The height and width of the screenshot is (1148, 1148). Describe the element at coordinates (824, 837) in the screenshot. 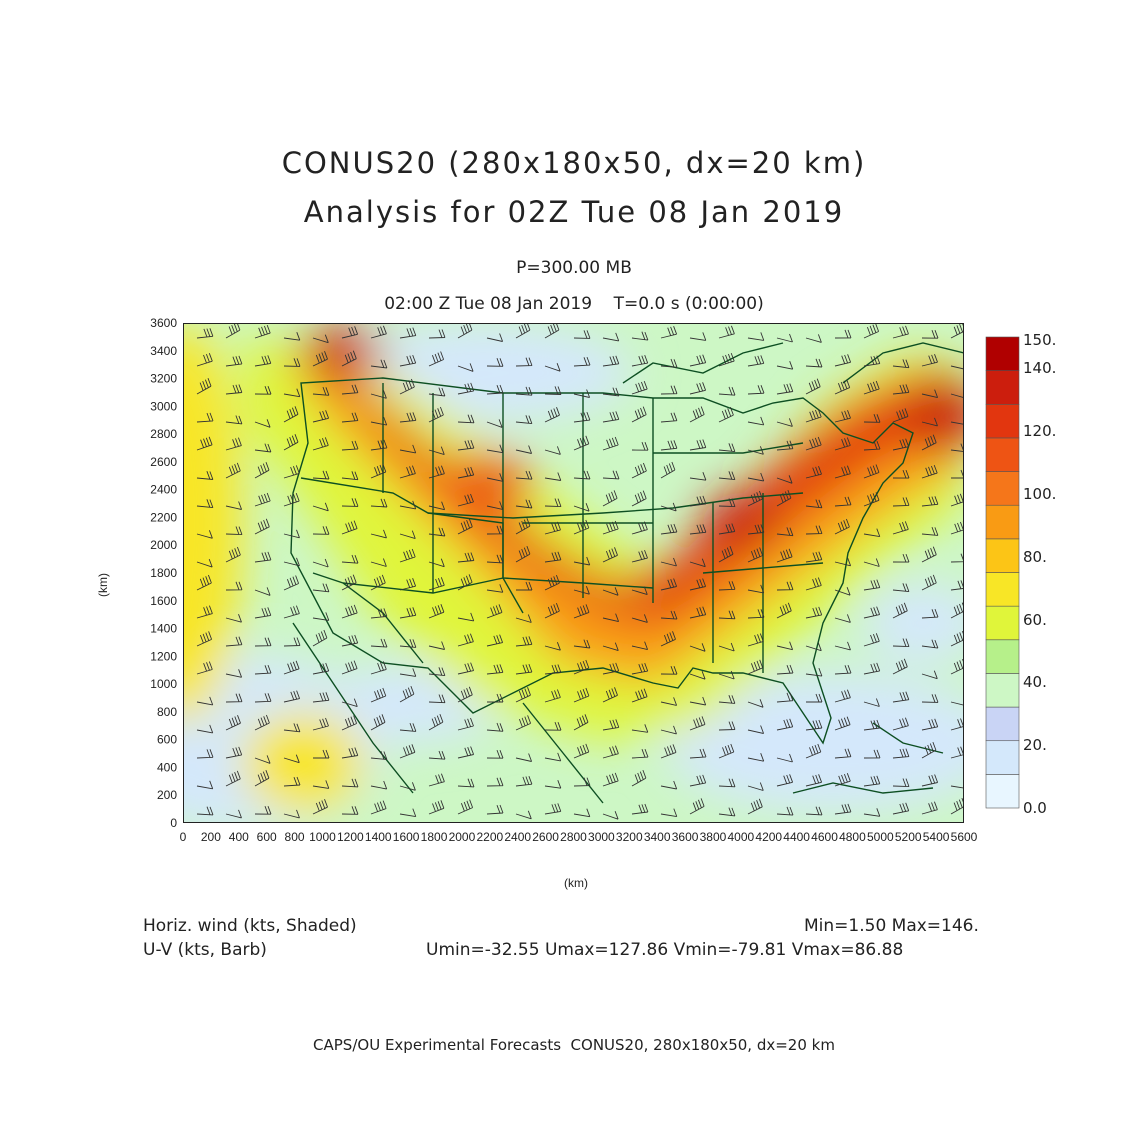

I see `x-tick-label: 4600` at that location.